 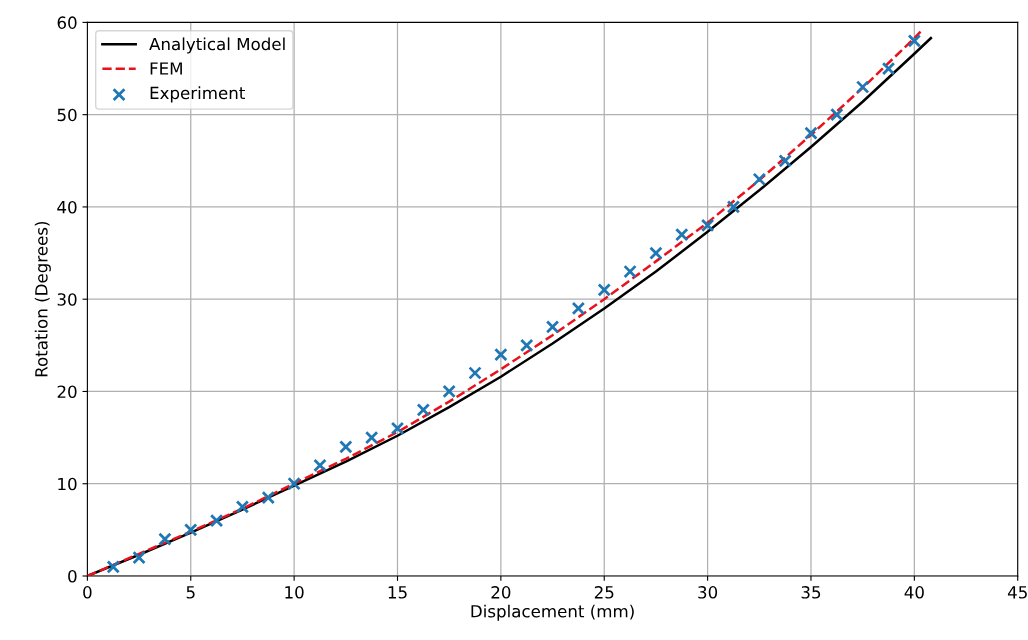 I want to click on x-tick-label: 10, so click(x=294, y=592).